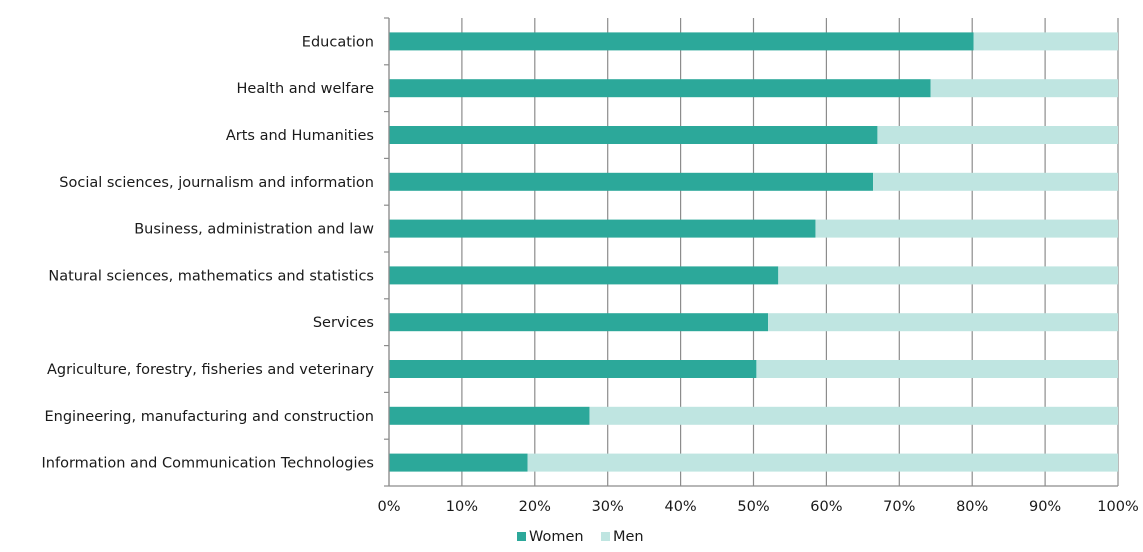 This screenshot has height=552, width=1143. Describe the element at coordinates (628, 537) in the screenshot. I see `legend-label-men: Men` at that location.